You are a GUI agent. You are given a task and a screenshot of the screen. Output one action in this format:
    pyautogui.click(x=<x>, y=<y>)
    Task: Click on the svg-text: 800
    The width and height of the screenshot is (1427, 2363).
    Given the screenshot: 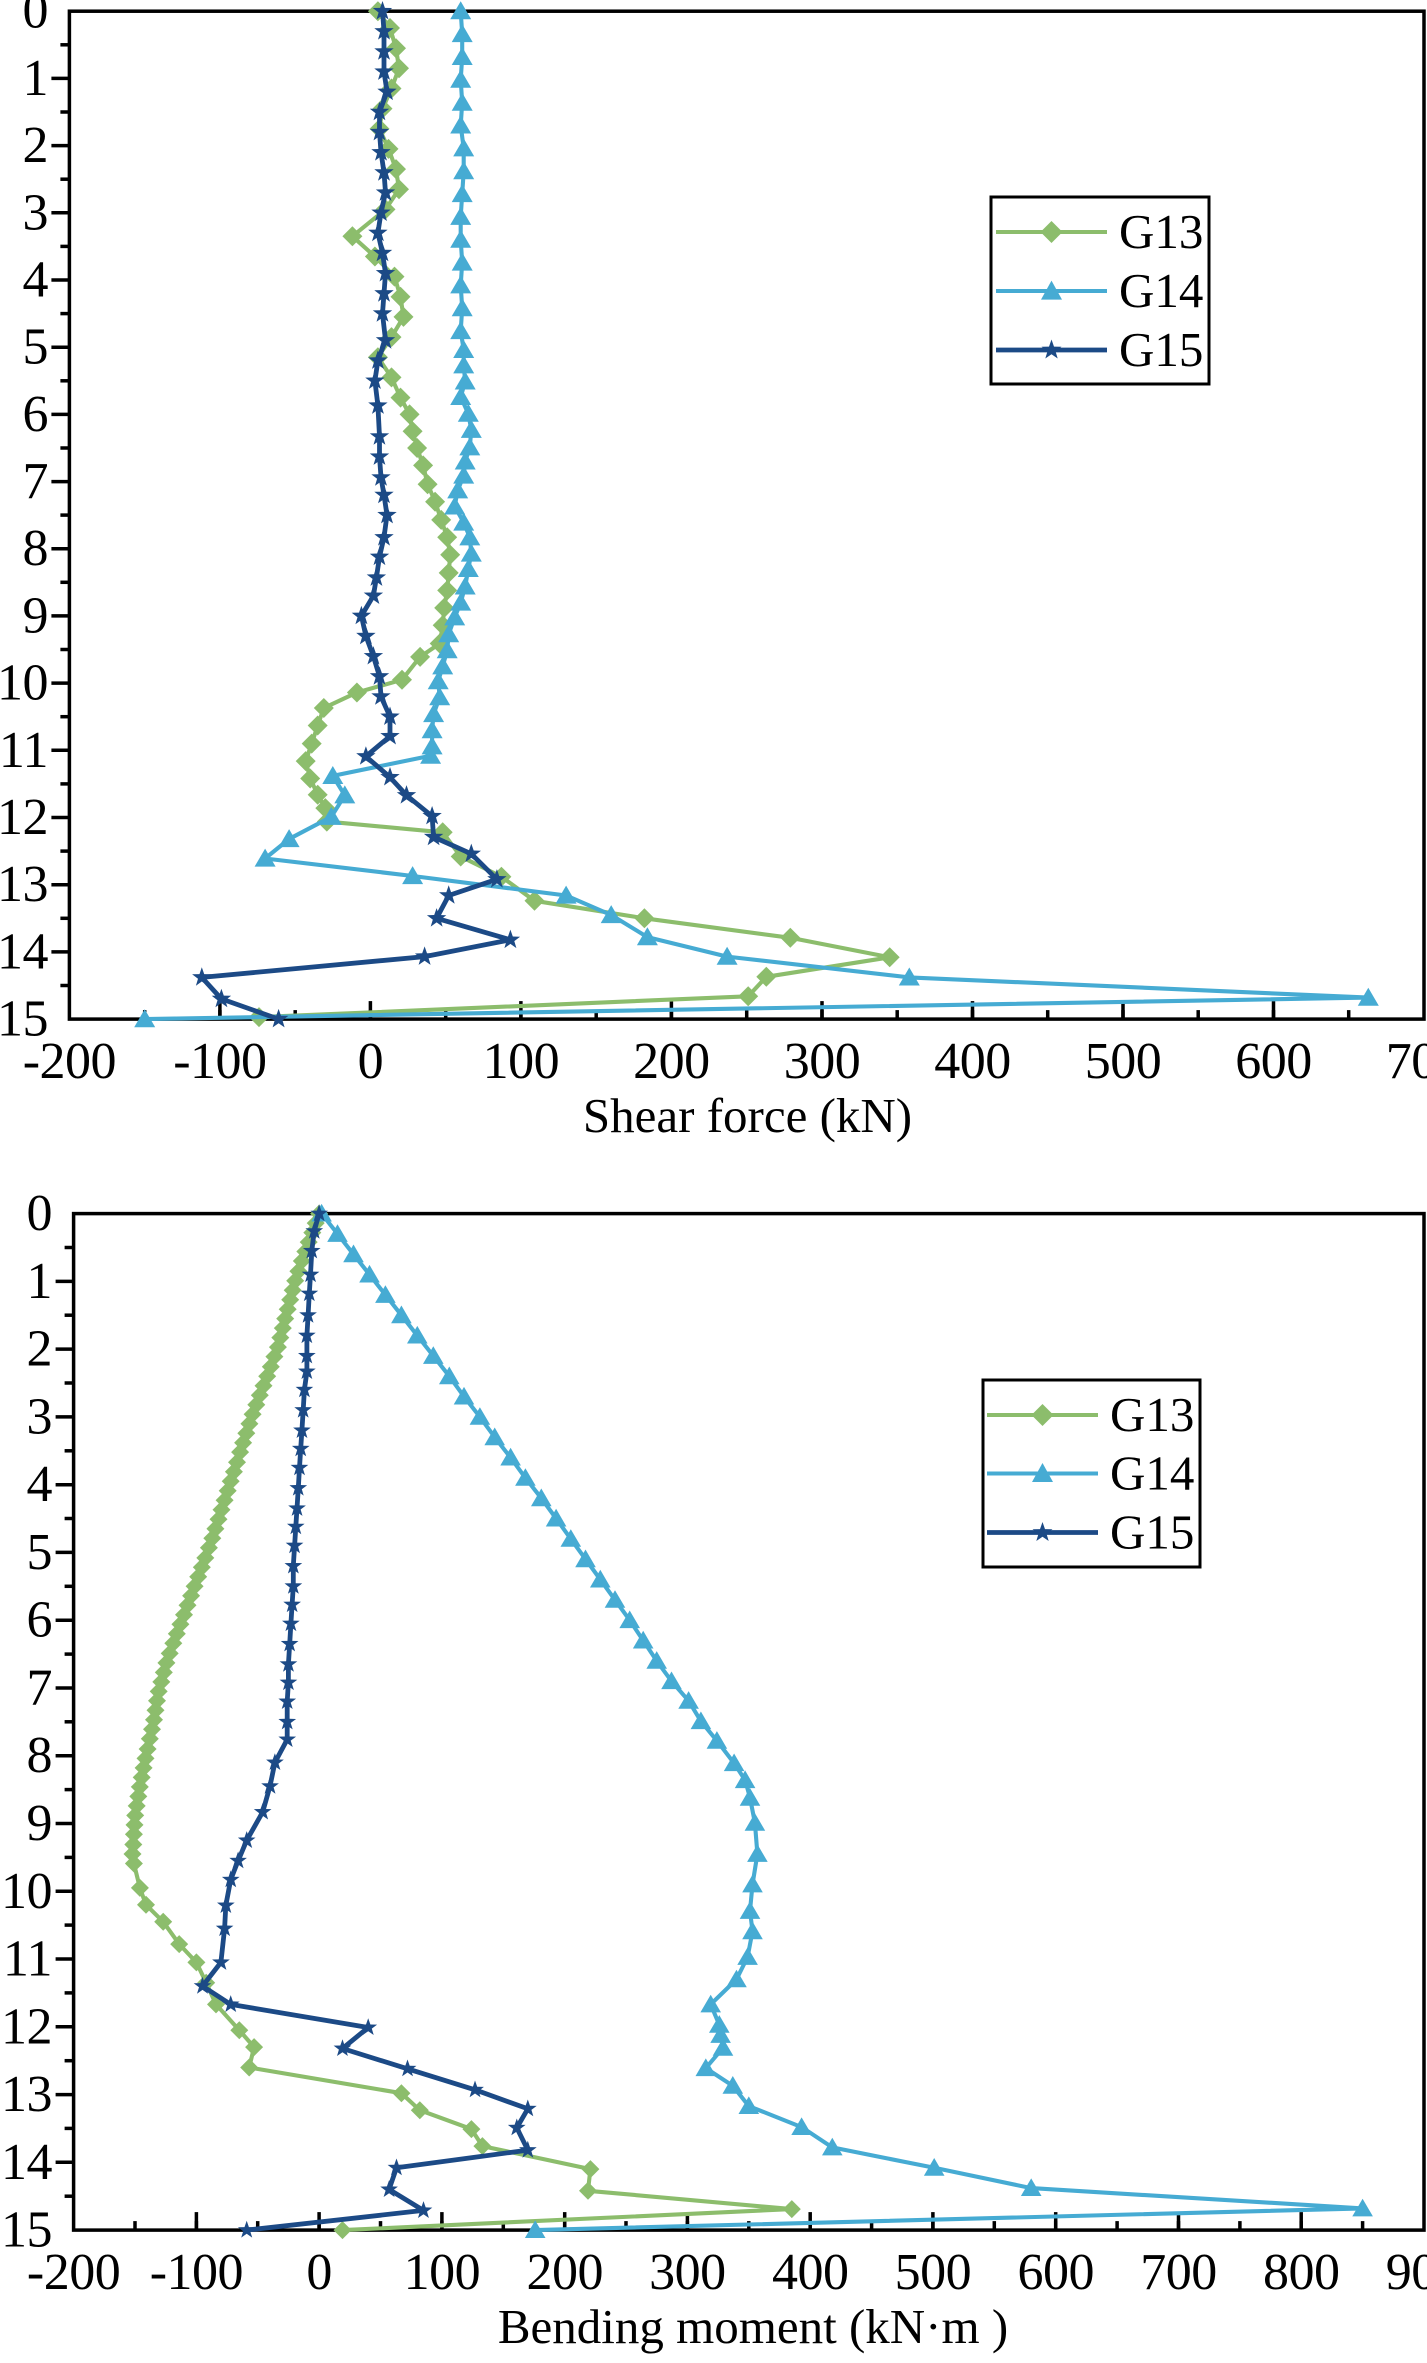 What is the action you would take?
    pyautogui.click(x=1301, y=2272)
    